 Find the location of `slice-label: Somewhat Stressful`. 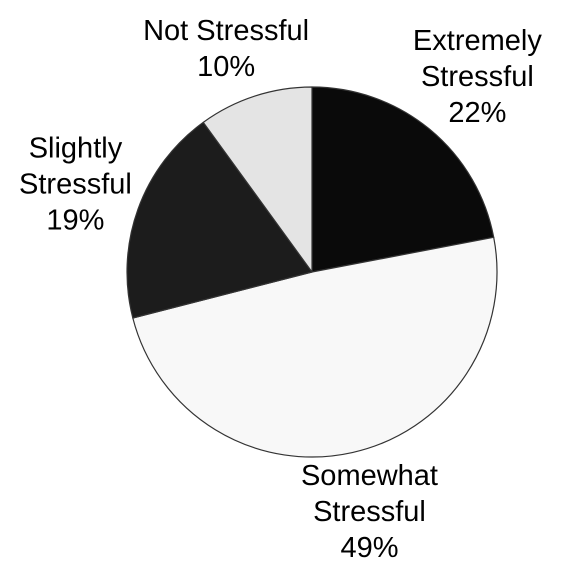

slice-label: Somewhat Stressful is located at coordinates (369, 494).